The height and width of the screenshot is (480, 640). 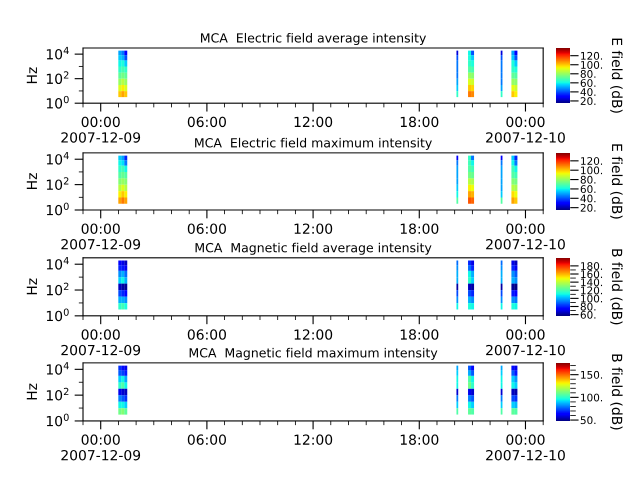 What do you see at coordinates (591, 274) in the screenshot?
I see `color-bar-label: 160.` at bounding box center [591, 274].